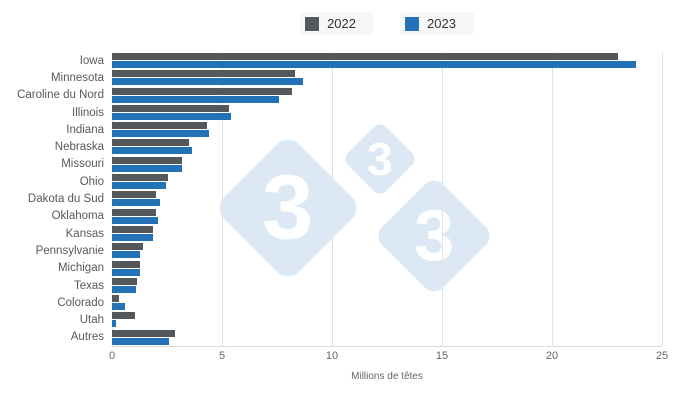  Describe the element at coordinates (127, 247) in the screenshot. I see `bar-2022-pennsylvanie` at that location.